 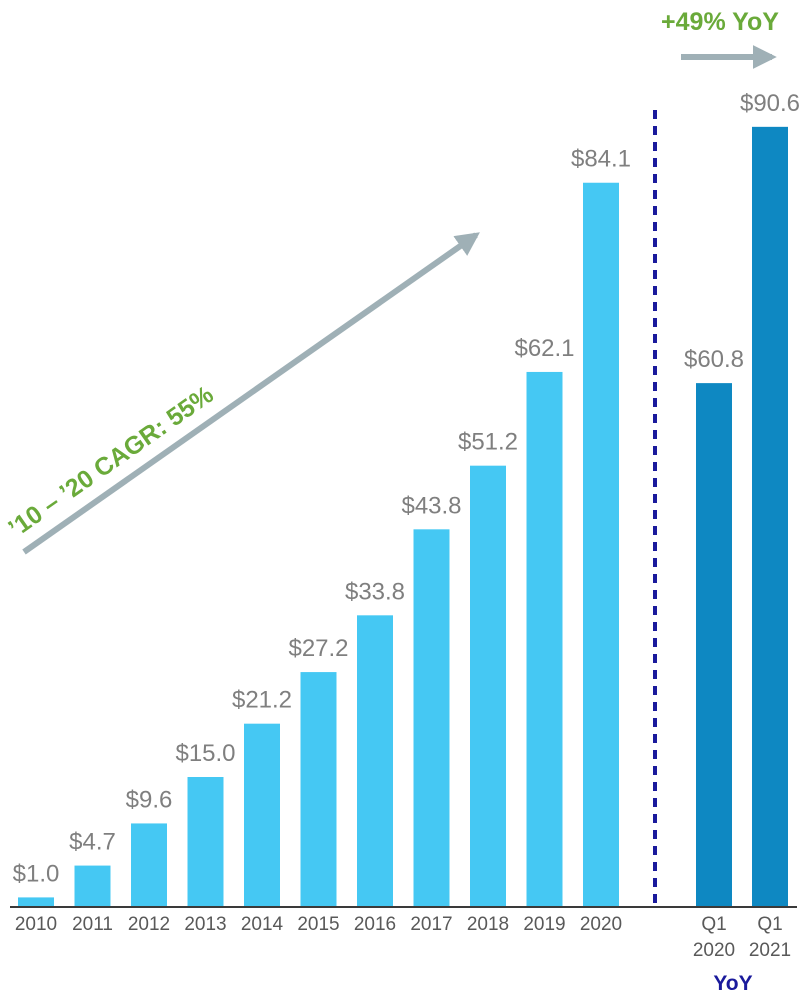 I want to click on x-tick-Q1-2020-line1: Q1, so click(x=713, y=924).